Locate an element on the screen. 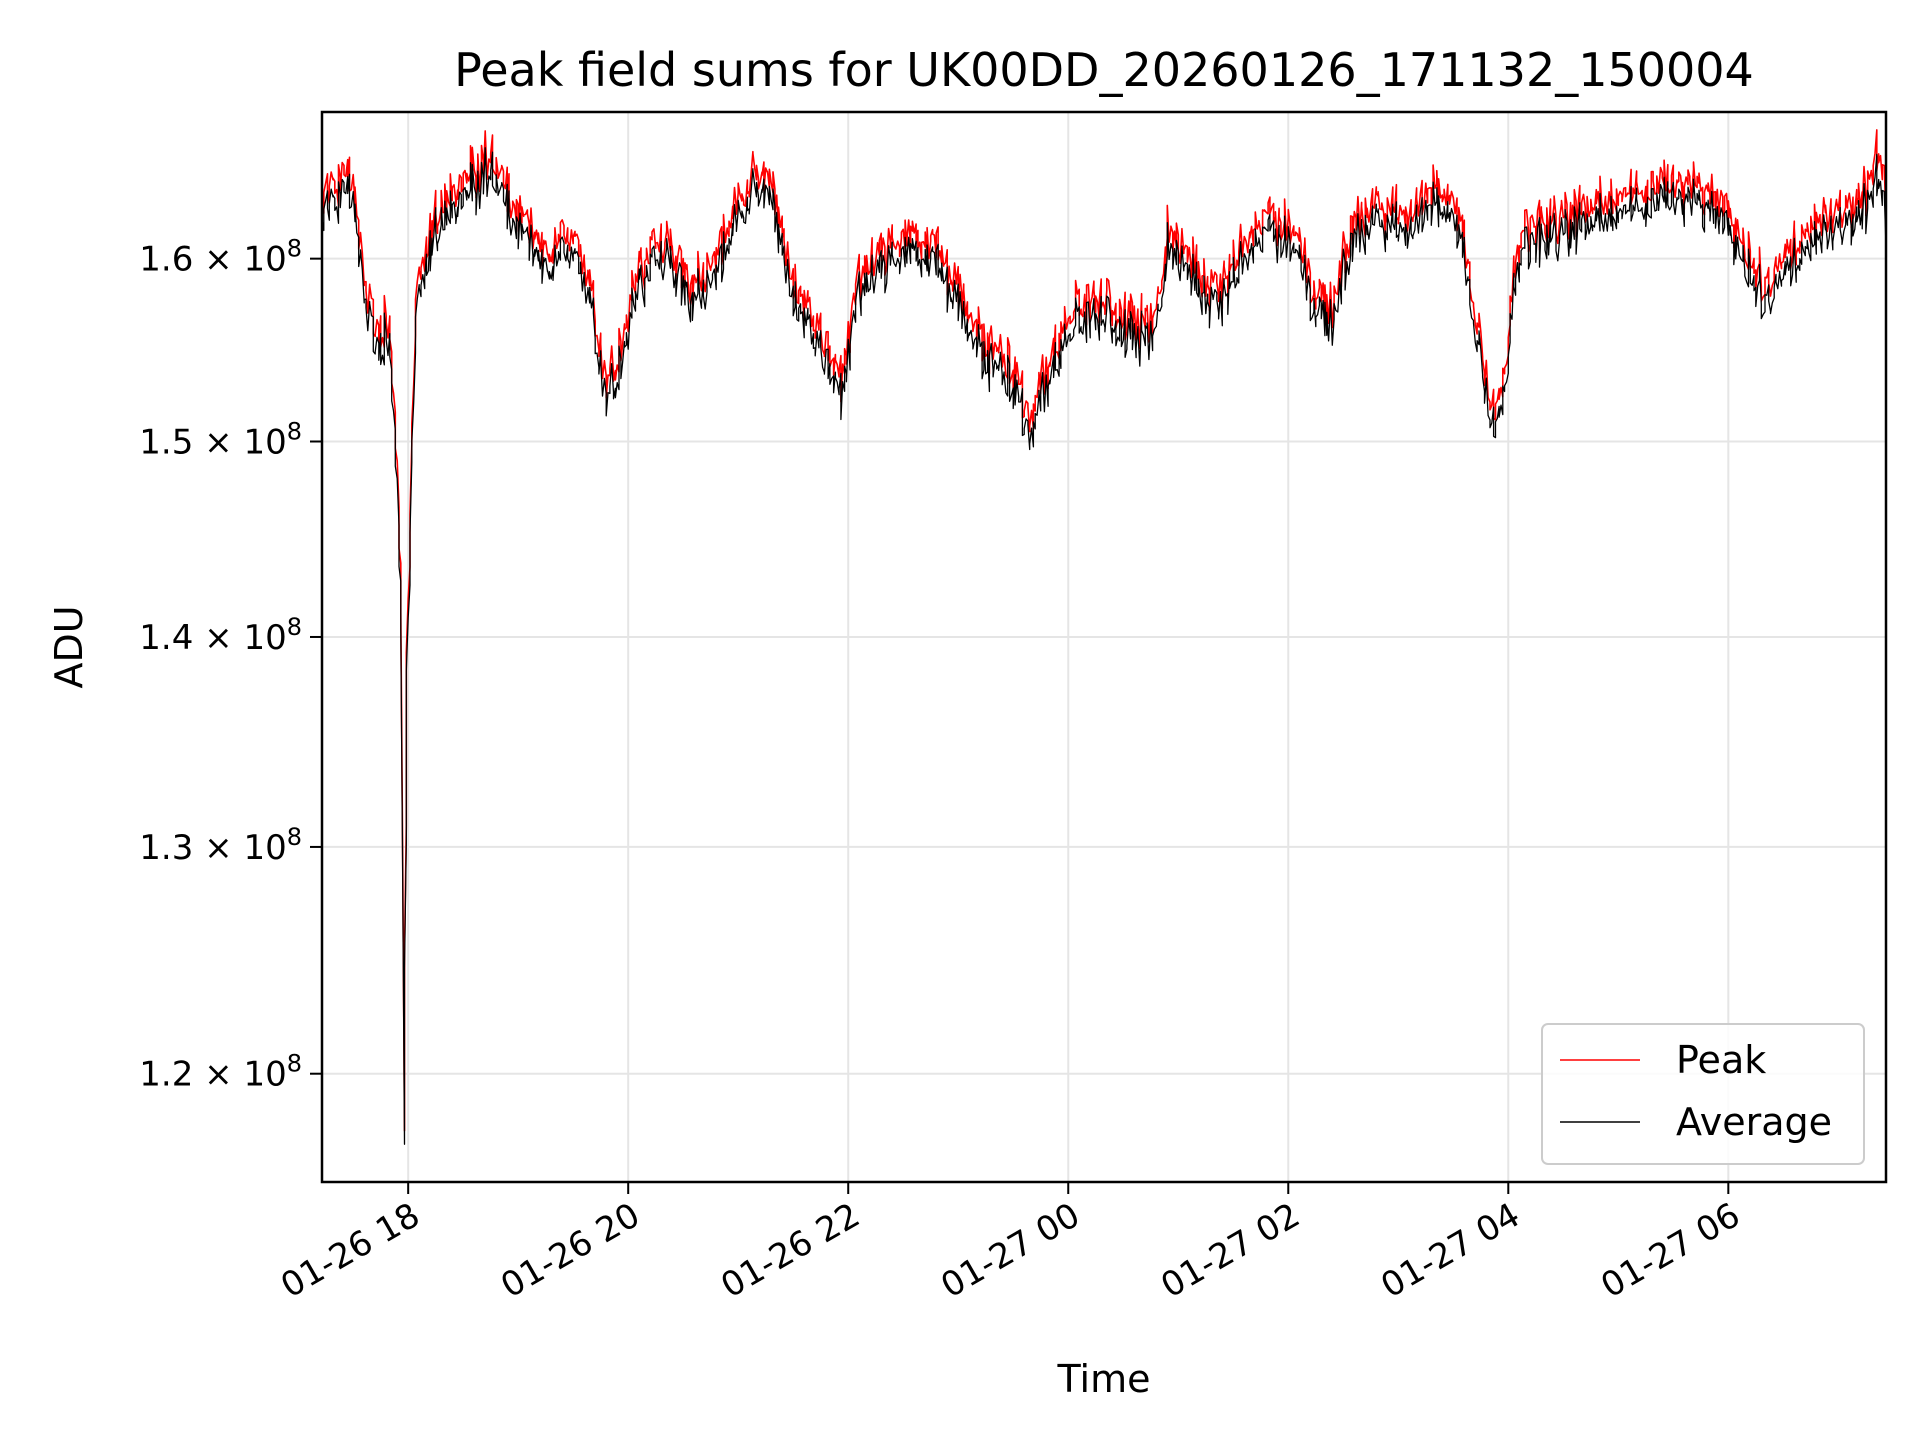 This screenshot has height=1440, width=1920. y-axis-label: ADU is located at coordinates (69, 646).